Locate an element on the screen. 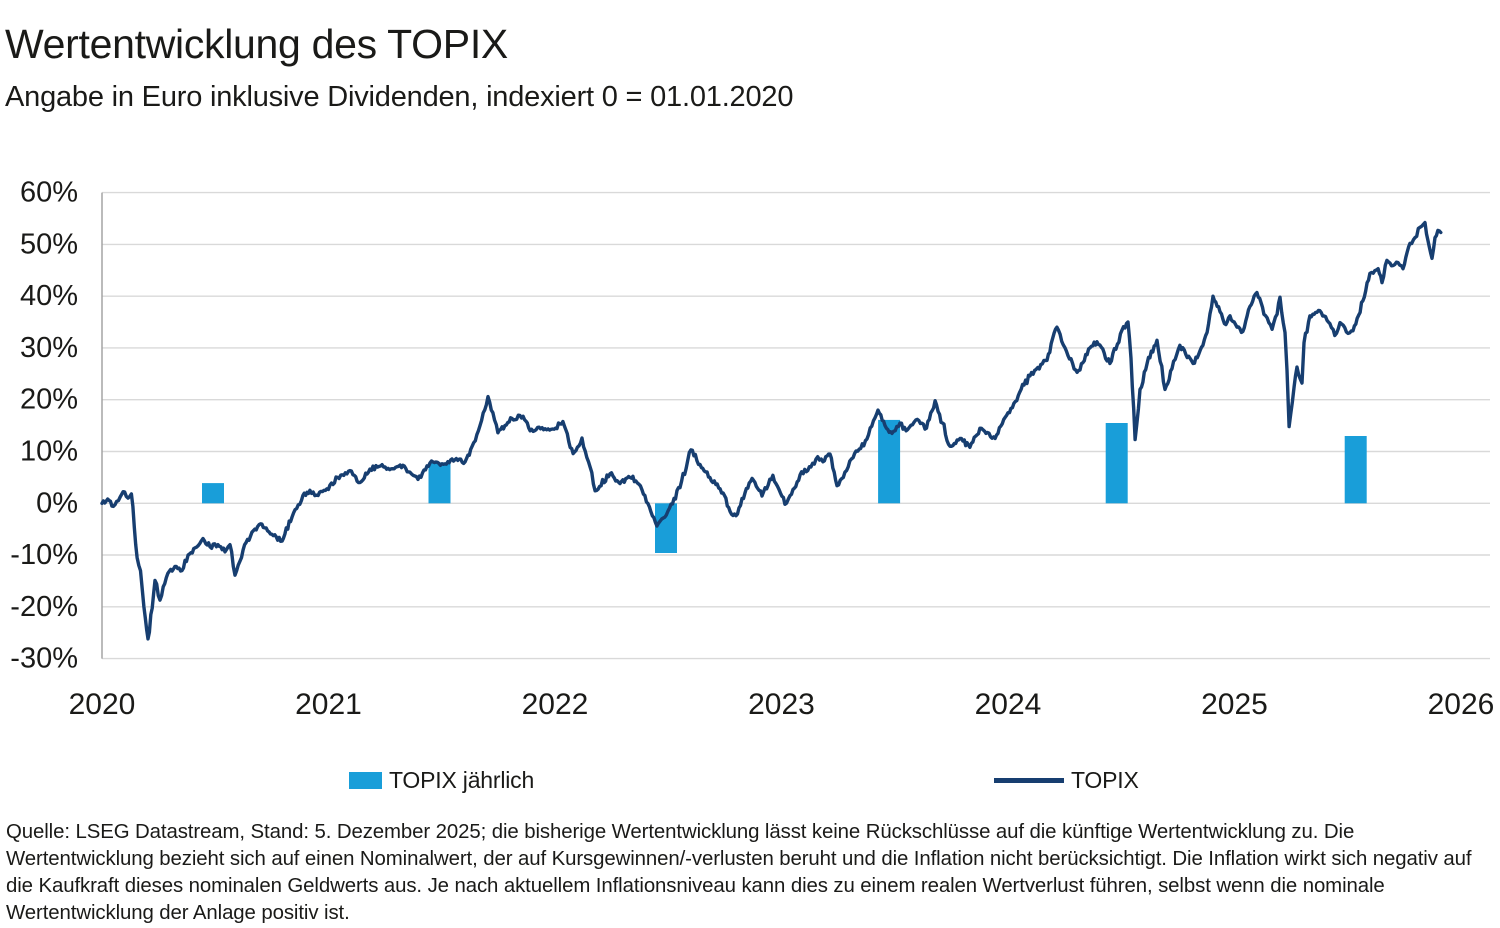 This screenshot has width=1500, height=928. y-axis-tick-label: -10% is located at coordinates (44, 555).